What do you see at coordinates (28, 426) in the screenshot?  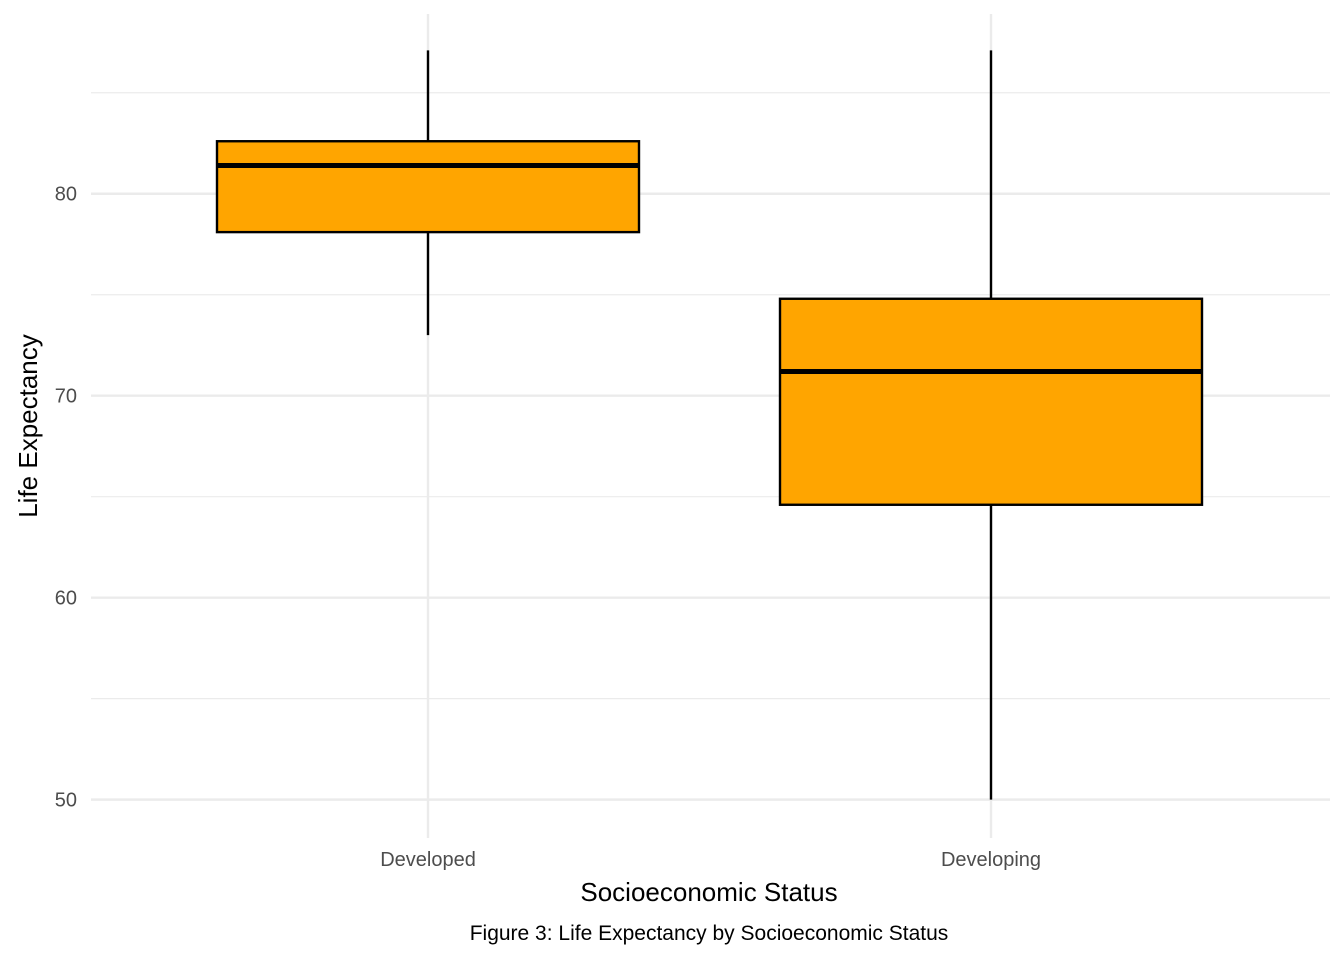 I see `y-axis-title: Life Expectancy` at bounding box center [28, 426].